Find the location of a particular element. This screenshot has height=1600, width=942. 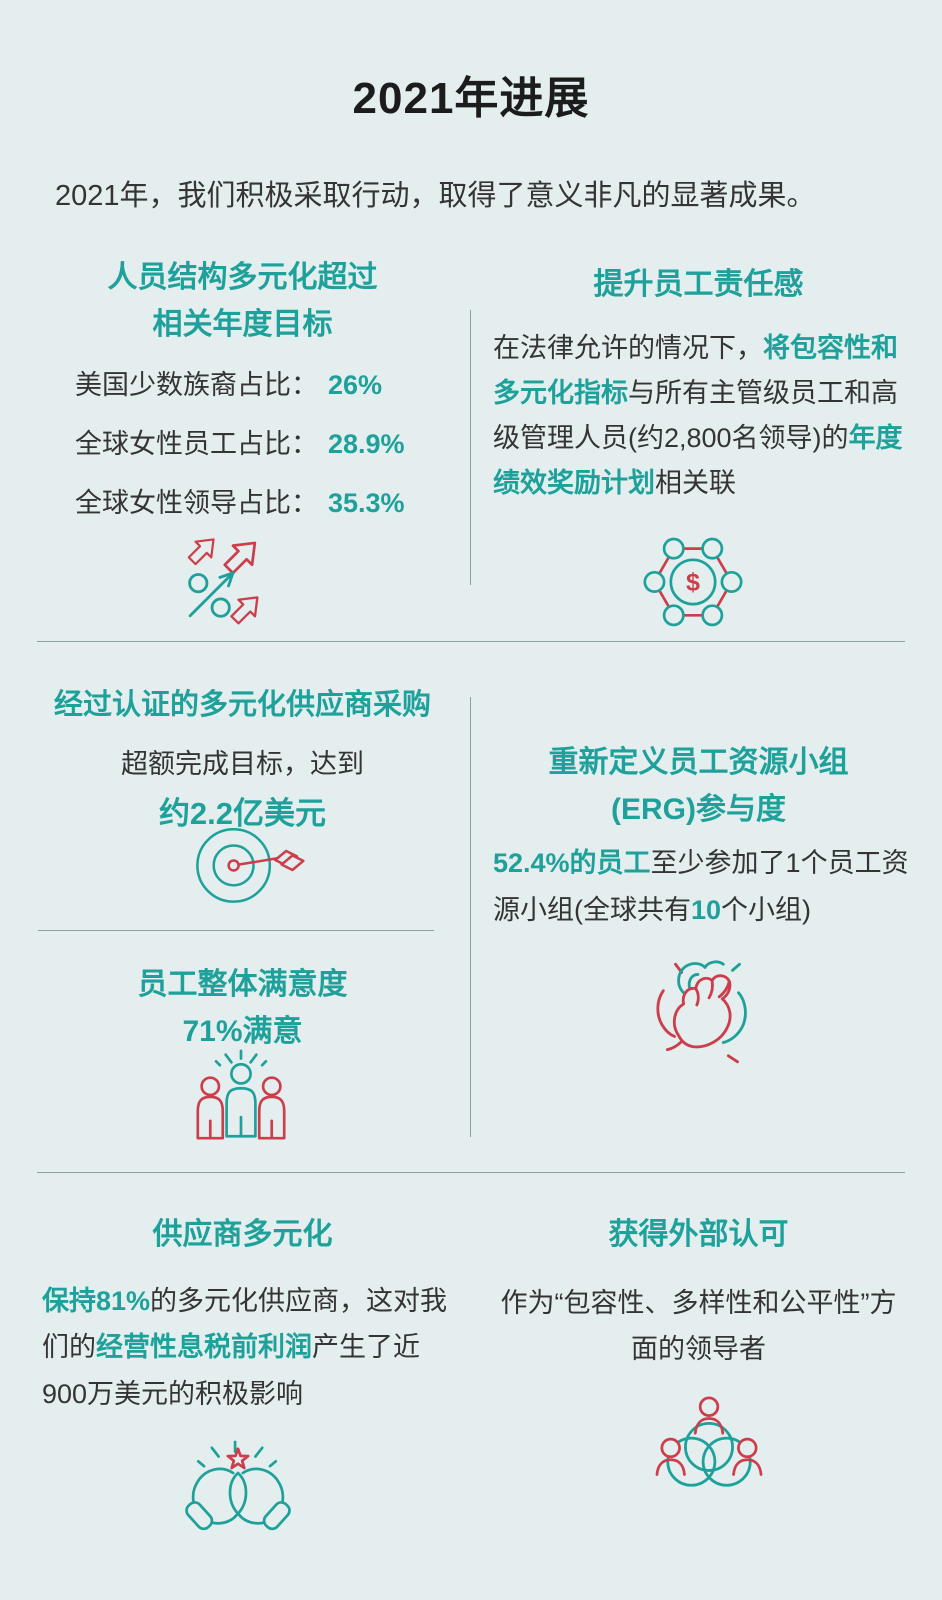

stat-row: 美国少数族裔占比： 26% is located at coordinates (240, 382).